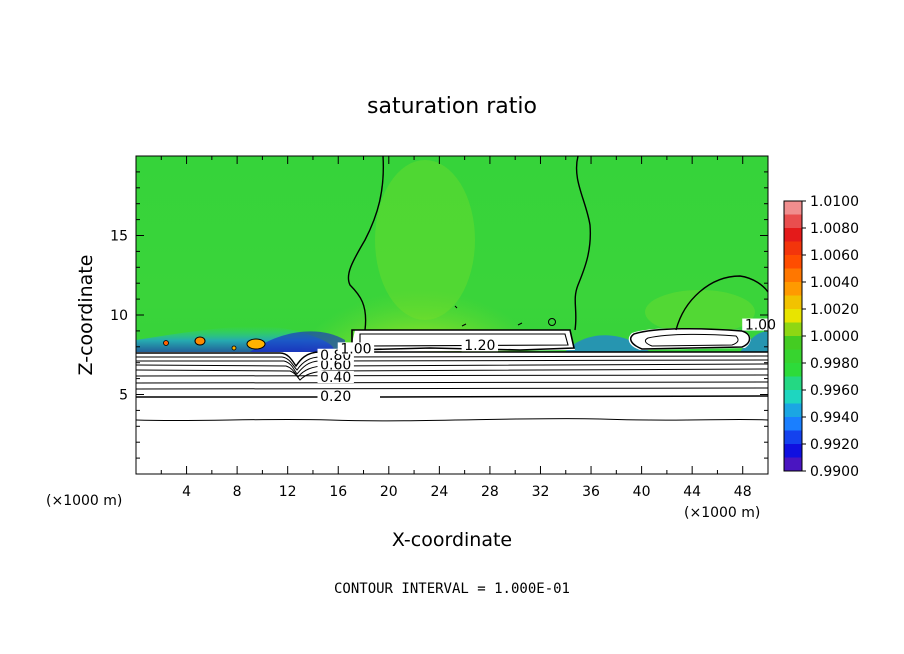 The width and height of the screenshot is (904, 654). I want to click on x-tick-label: 16, so click(338, 492).